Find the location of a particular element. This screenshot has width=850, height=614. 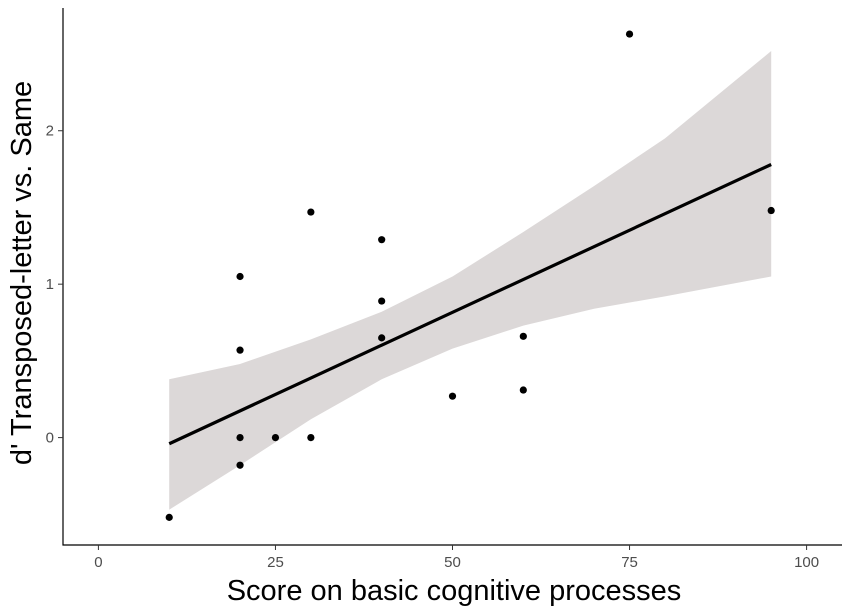

x-tick-label: 50 is located at coordinates (452, 562).